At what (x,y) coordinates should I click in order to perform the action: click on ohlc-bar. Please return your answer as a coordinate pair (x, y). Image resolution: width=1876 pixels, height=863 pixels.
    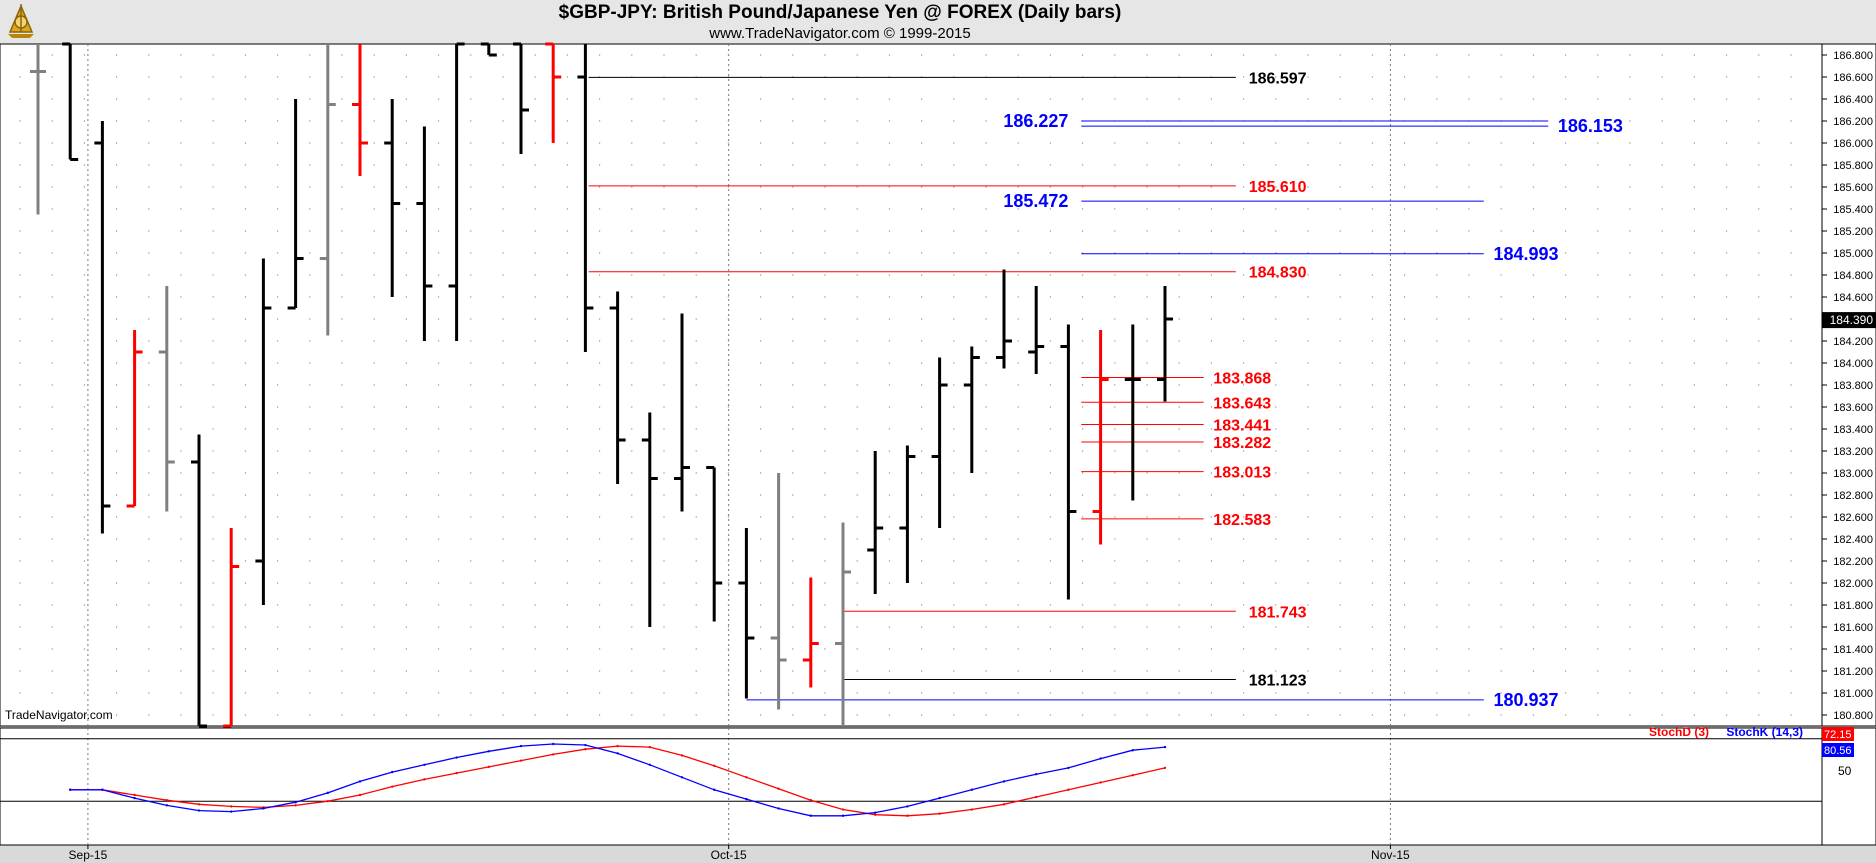
    Looking at the image, I should click on (134, 419).